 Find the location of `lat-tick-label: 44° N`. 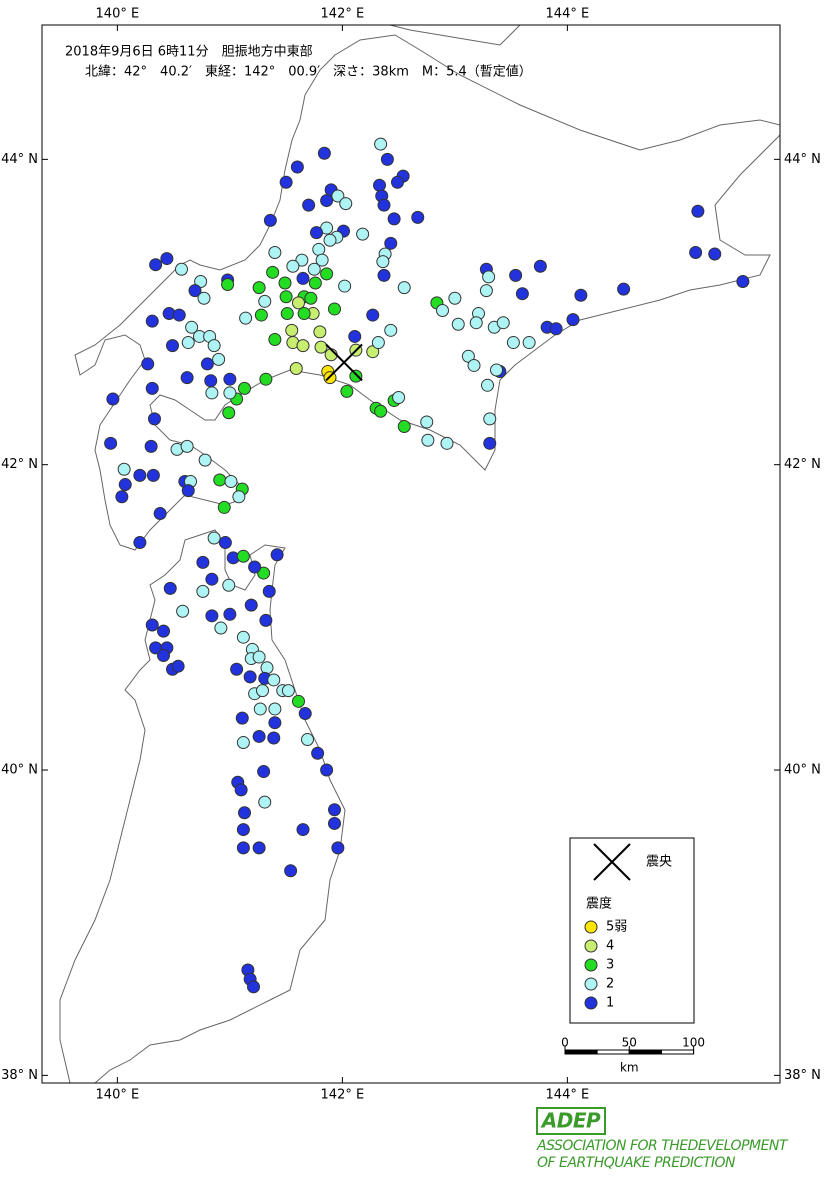

lat-tick-label: 44° N is located at coordinates (802, 159).